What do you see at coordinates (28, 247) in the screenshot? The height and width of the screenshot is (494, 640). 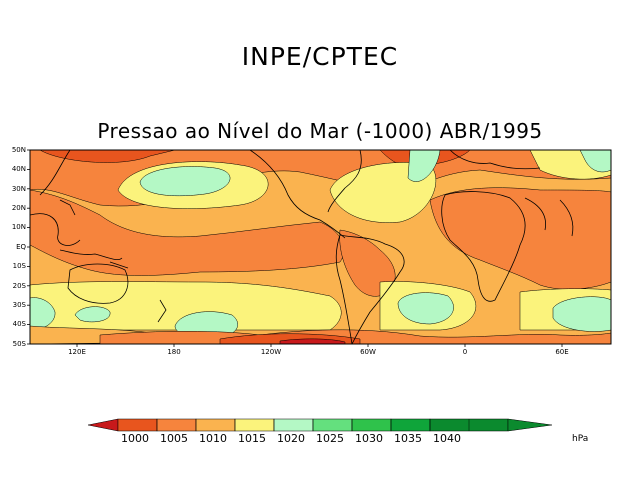 I see `lat-ticks` at bounding box center [28, 247].